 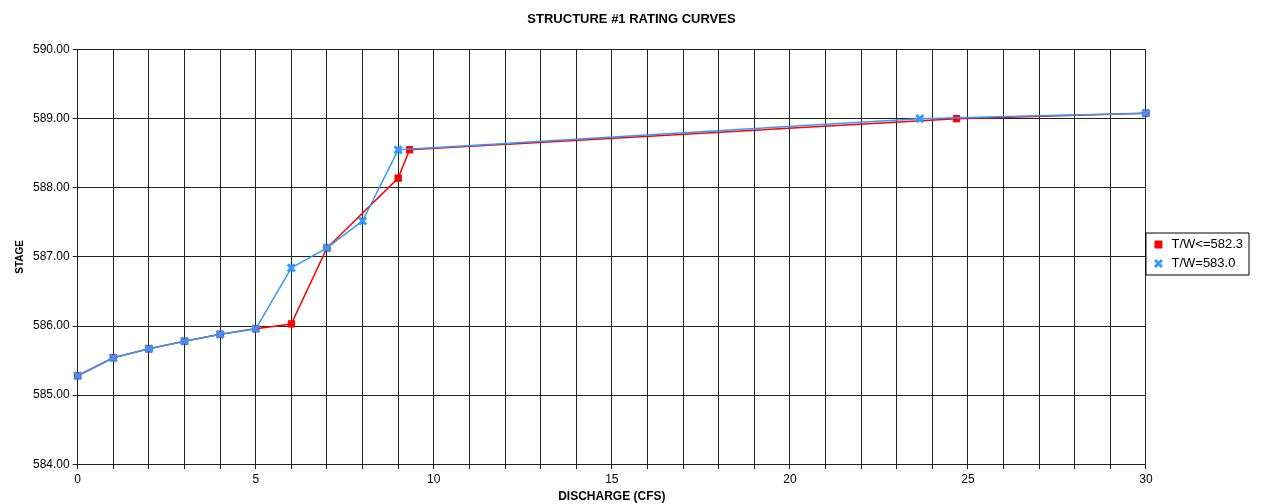 I want to click on y-tick-label: 585.00, so click(x=52, y=394).